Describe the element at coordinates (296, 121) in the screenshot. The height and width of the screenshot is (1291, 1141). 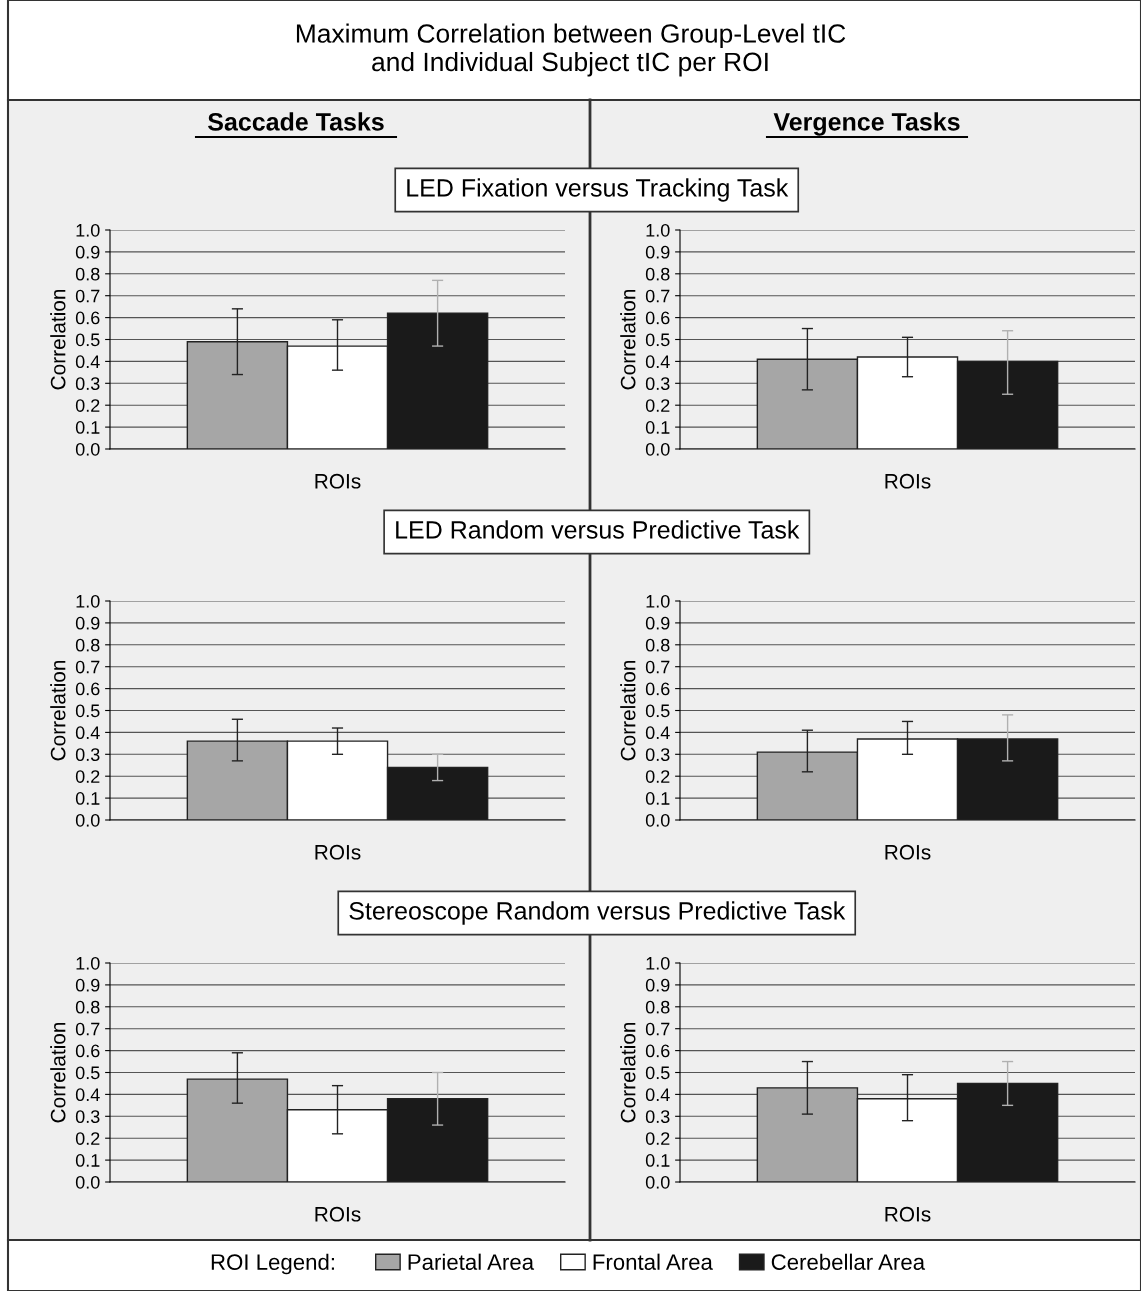
I see `chart-subtitle: Saccade Tasks` at that location.